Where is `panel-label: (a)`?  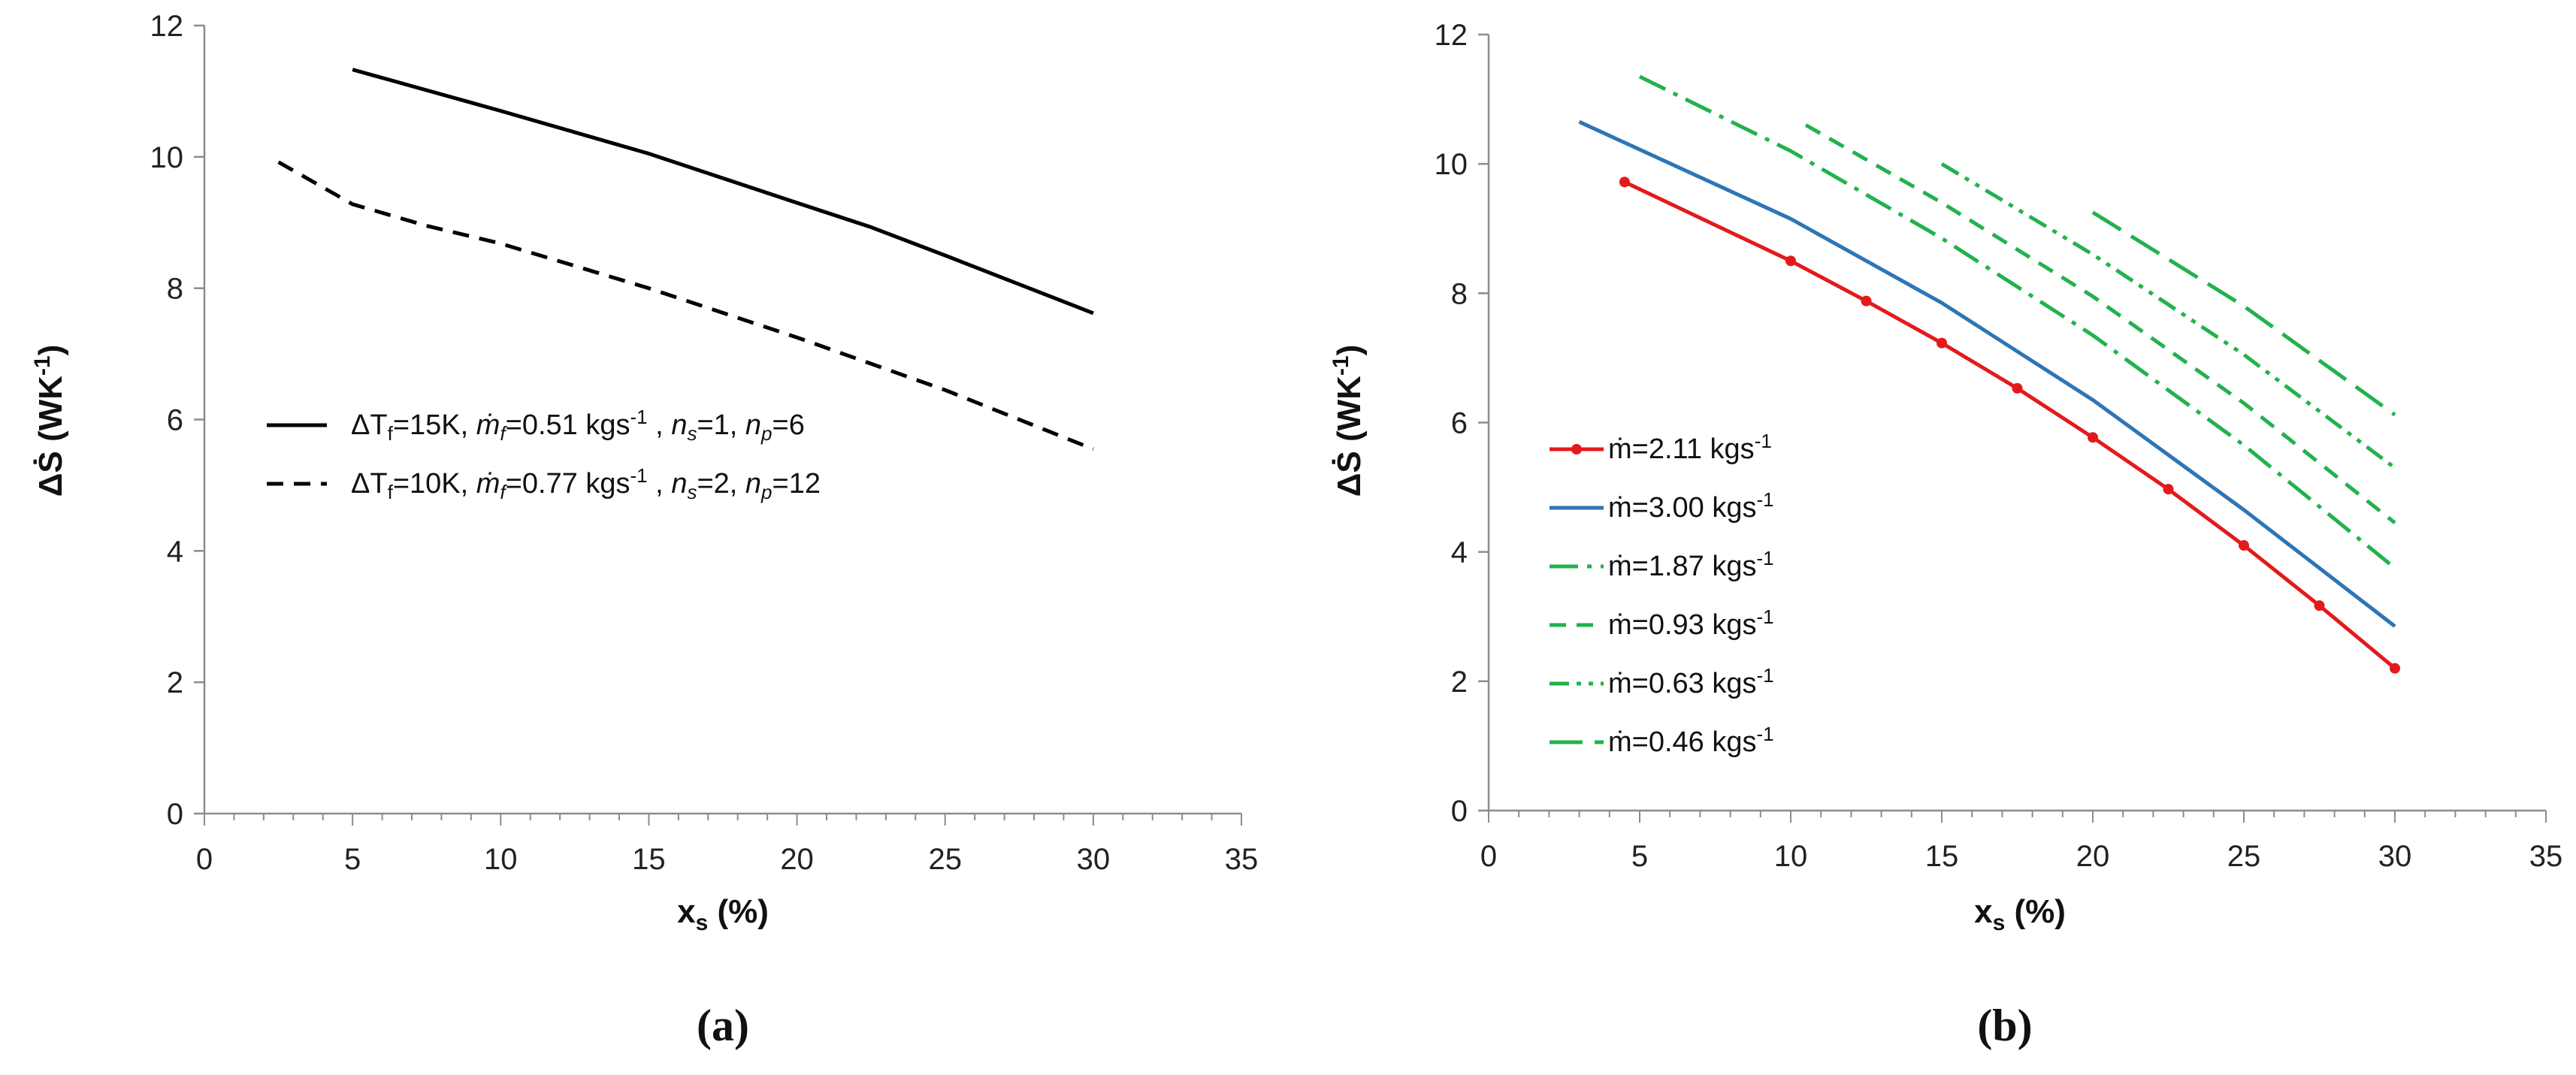
panel-label: (a) is located at coordinates (723, 1025).